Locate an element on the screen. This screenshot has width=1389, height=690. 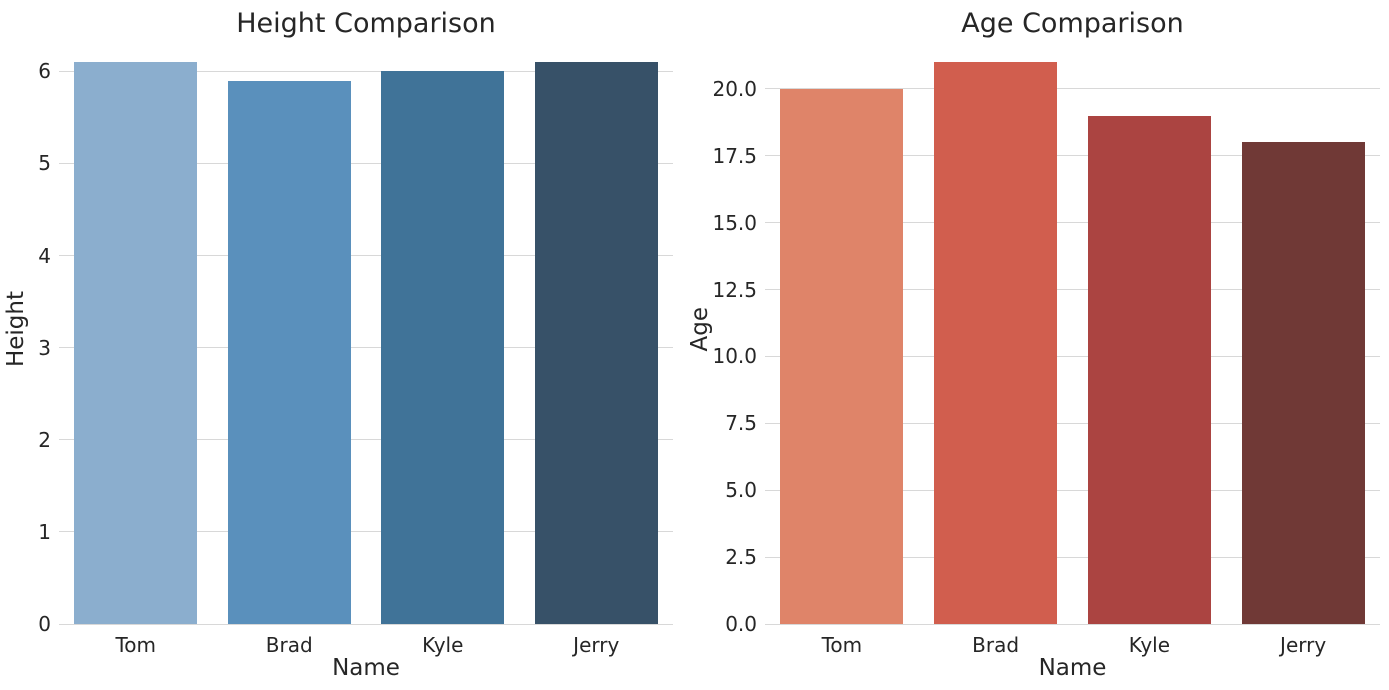
y-axis-label-box: Height is located at coordinates (16, 329).